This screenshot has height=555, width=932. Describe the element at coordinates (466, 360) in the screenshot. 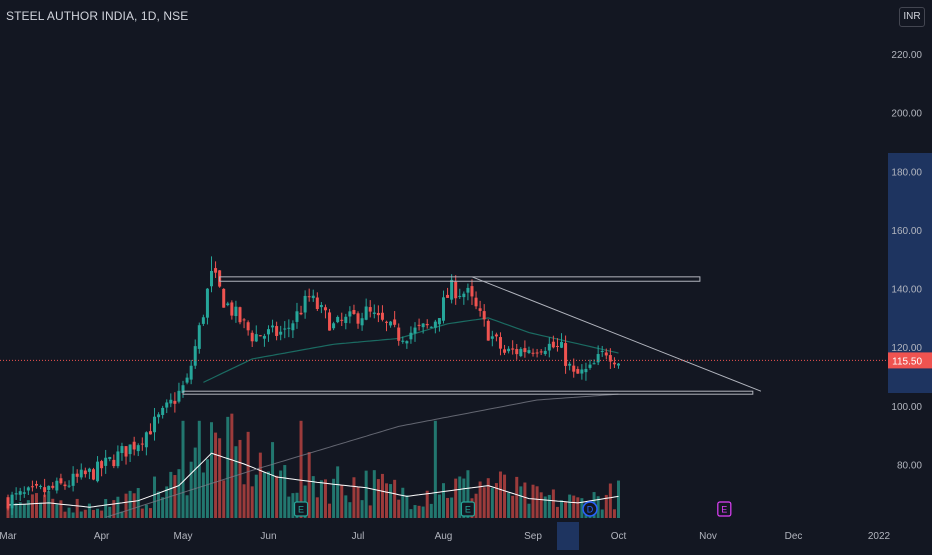

I see `last-price-marker: 115.50` at that location.